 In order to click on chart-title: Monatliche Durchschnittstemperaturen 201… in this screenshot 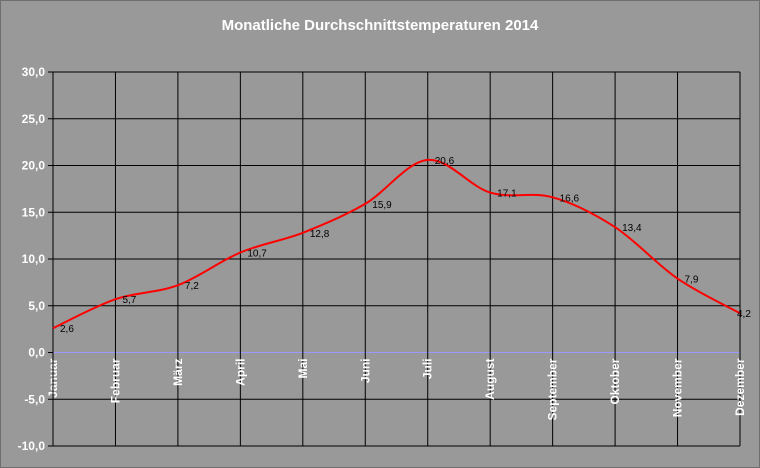, I will do `click(380, 25)`.